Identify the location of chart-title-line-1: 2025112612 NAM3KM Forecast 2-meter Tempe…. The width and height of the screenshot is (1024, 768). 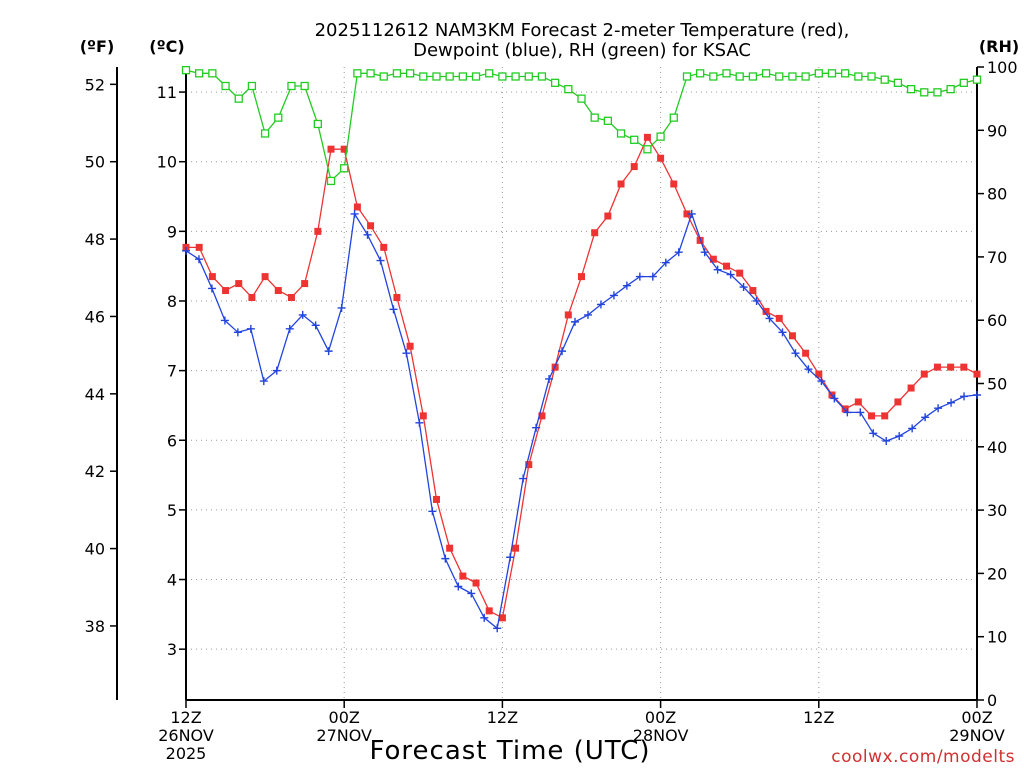
(582, 30).